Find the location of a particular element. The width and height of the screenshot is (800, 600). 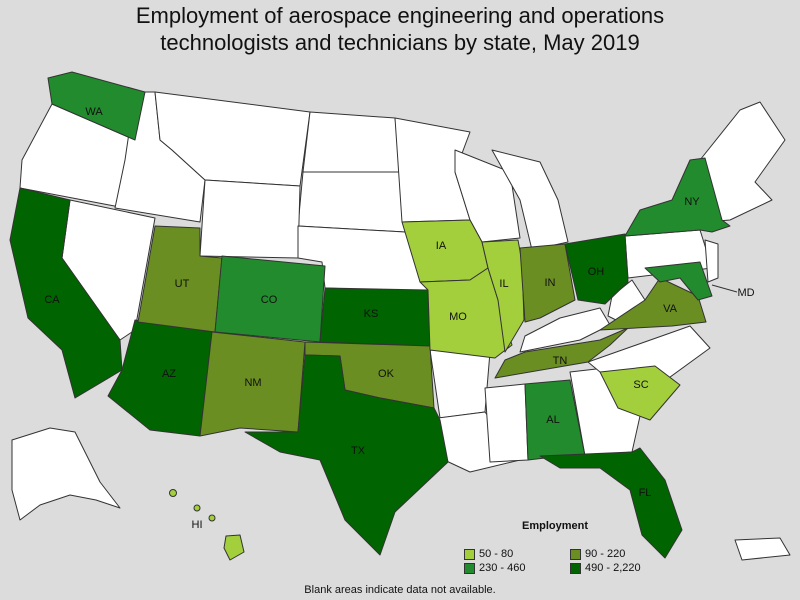

label-in: IN is located at coordinates (550, 283).